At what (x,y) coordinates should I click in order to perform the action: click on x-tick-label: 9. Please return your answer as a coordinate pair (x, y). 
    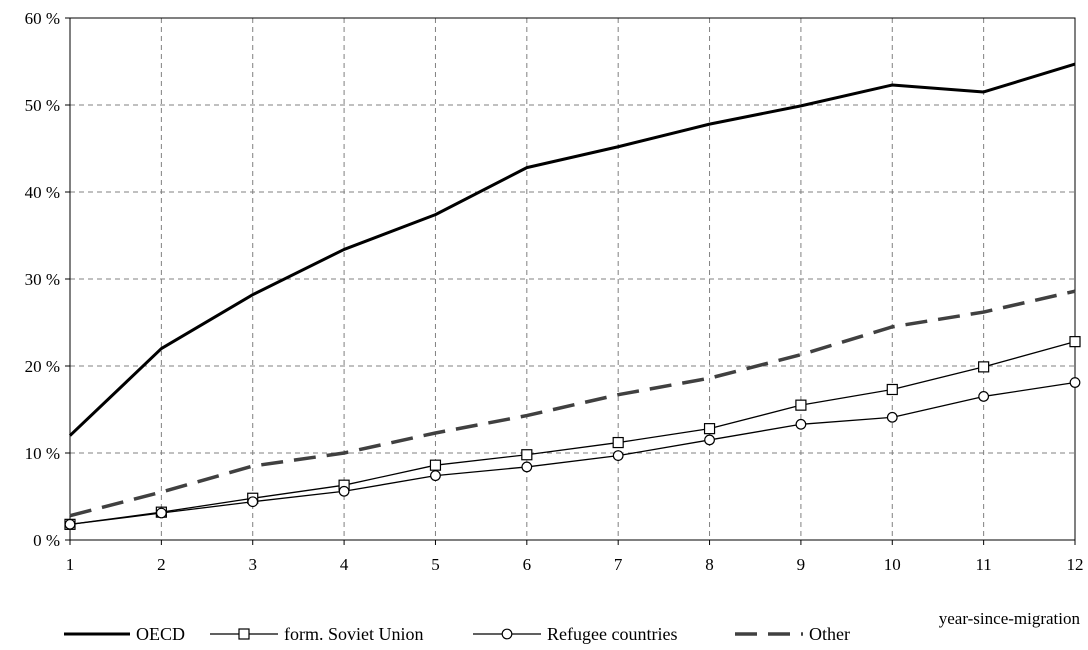
    Looking at the image, I should click on (801, 564).